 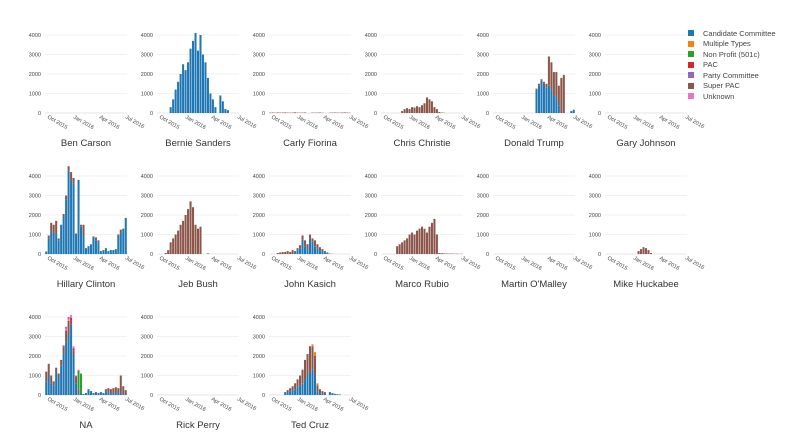 I want to click on legend-item-pac: PAC, so click(x=732, y=65).